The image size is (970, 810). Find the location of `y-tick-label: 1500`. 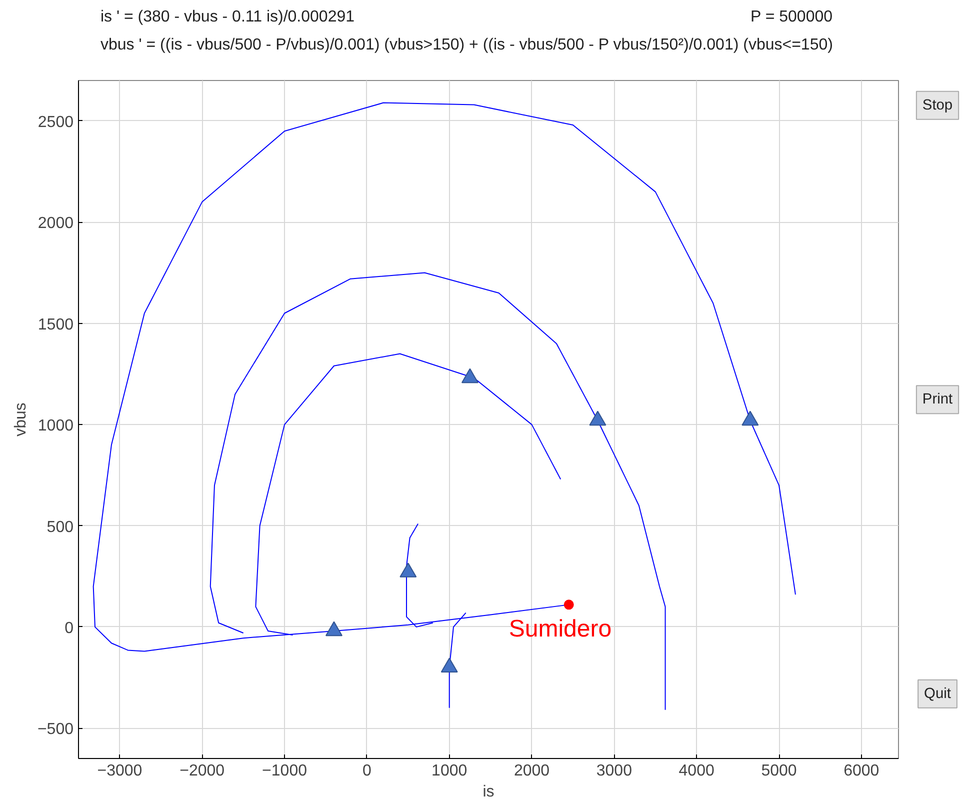

y-tick-label: 1500 is located at coordinates (56, 325).